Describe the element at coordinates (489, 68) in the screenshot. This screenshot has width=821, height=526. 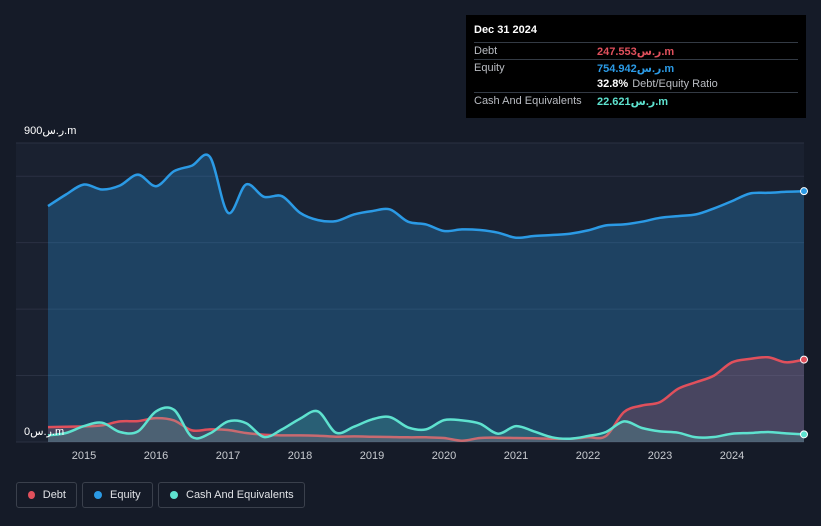
I see `tooltip-equity-label: Equity` at that location.